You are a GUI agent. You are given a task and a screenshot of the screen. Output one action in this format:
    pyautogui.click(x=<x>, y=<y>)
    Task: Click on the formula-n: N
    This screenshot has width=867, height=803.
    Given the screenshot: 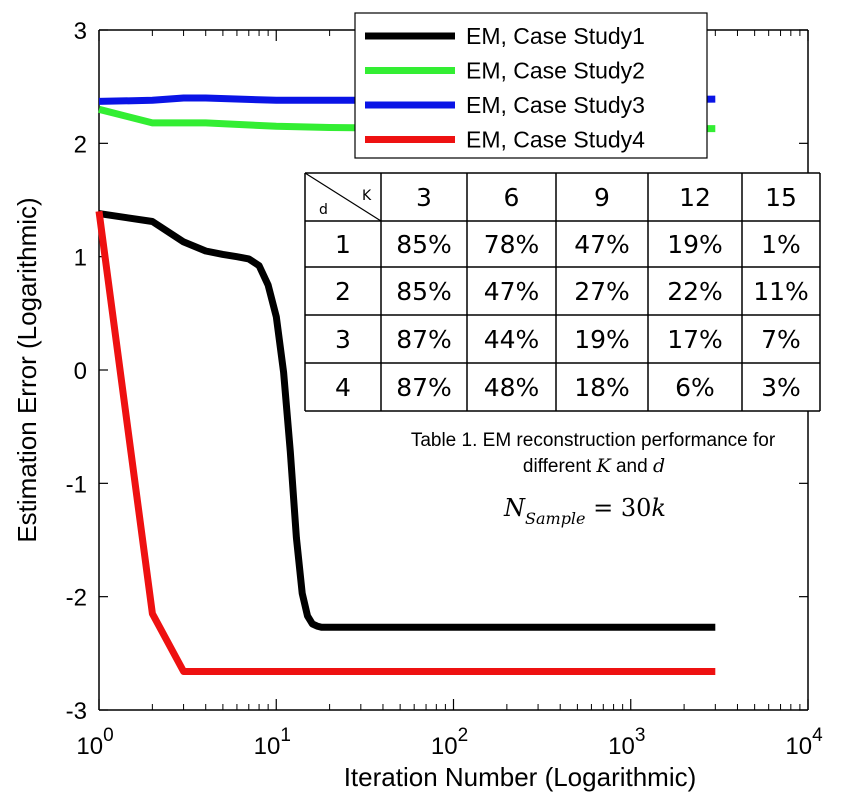 What is the action you would take?
    pyautogui.click(x=514, y=508)
    